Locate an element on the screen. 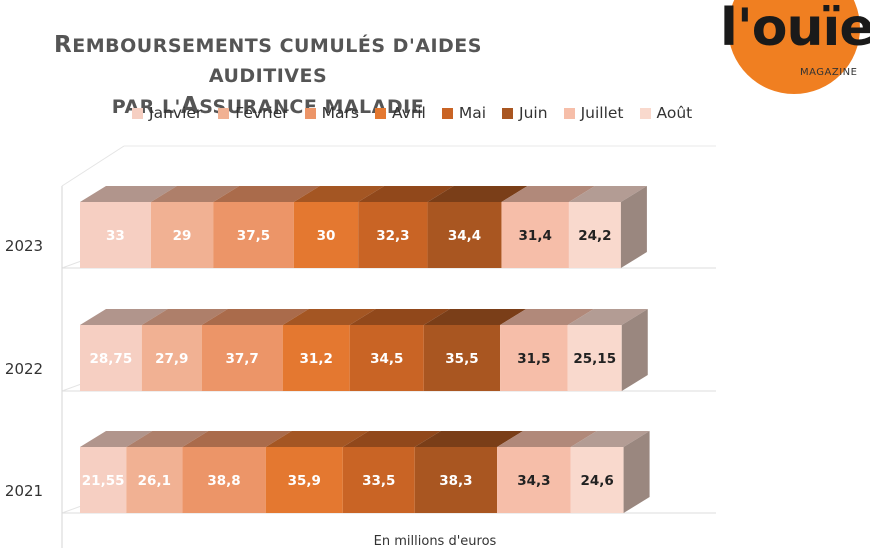  data-label-février: 27,9 is located at coordinates (171, 359).